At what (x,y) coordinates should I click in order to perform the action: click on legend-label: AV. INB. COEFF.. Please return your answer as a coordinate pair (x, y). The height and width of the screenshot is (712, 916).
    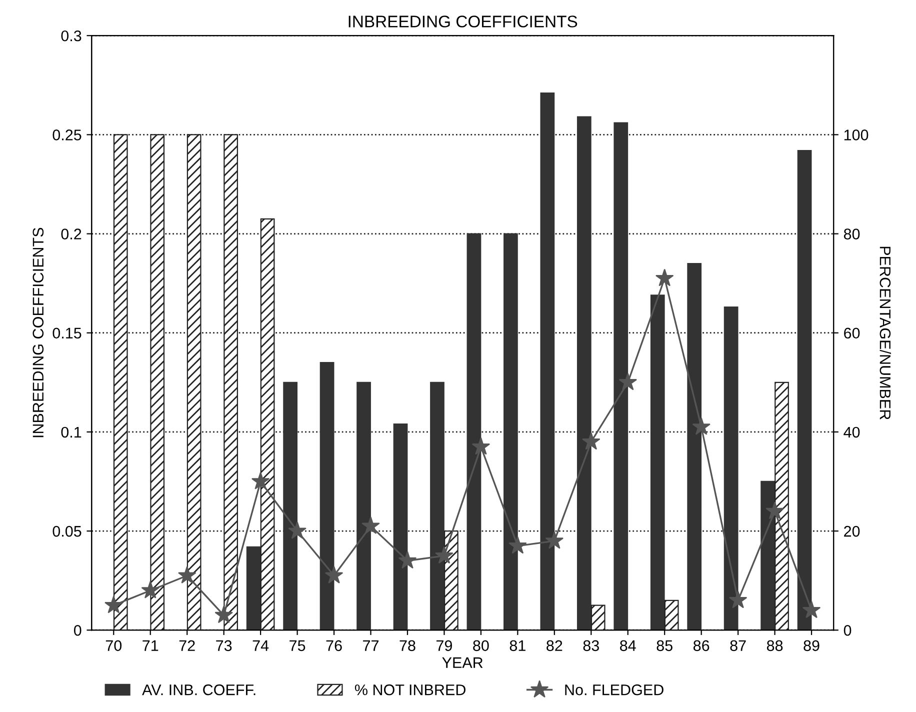
    Looking at the image, I should click on (199, 690).